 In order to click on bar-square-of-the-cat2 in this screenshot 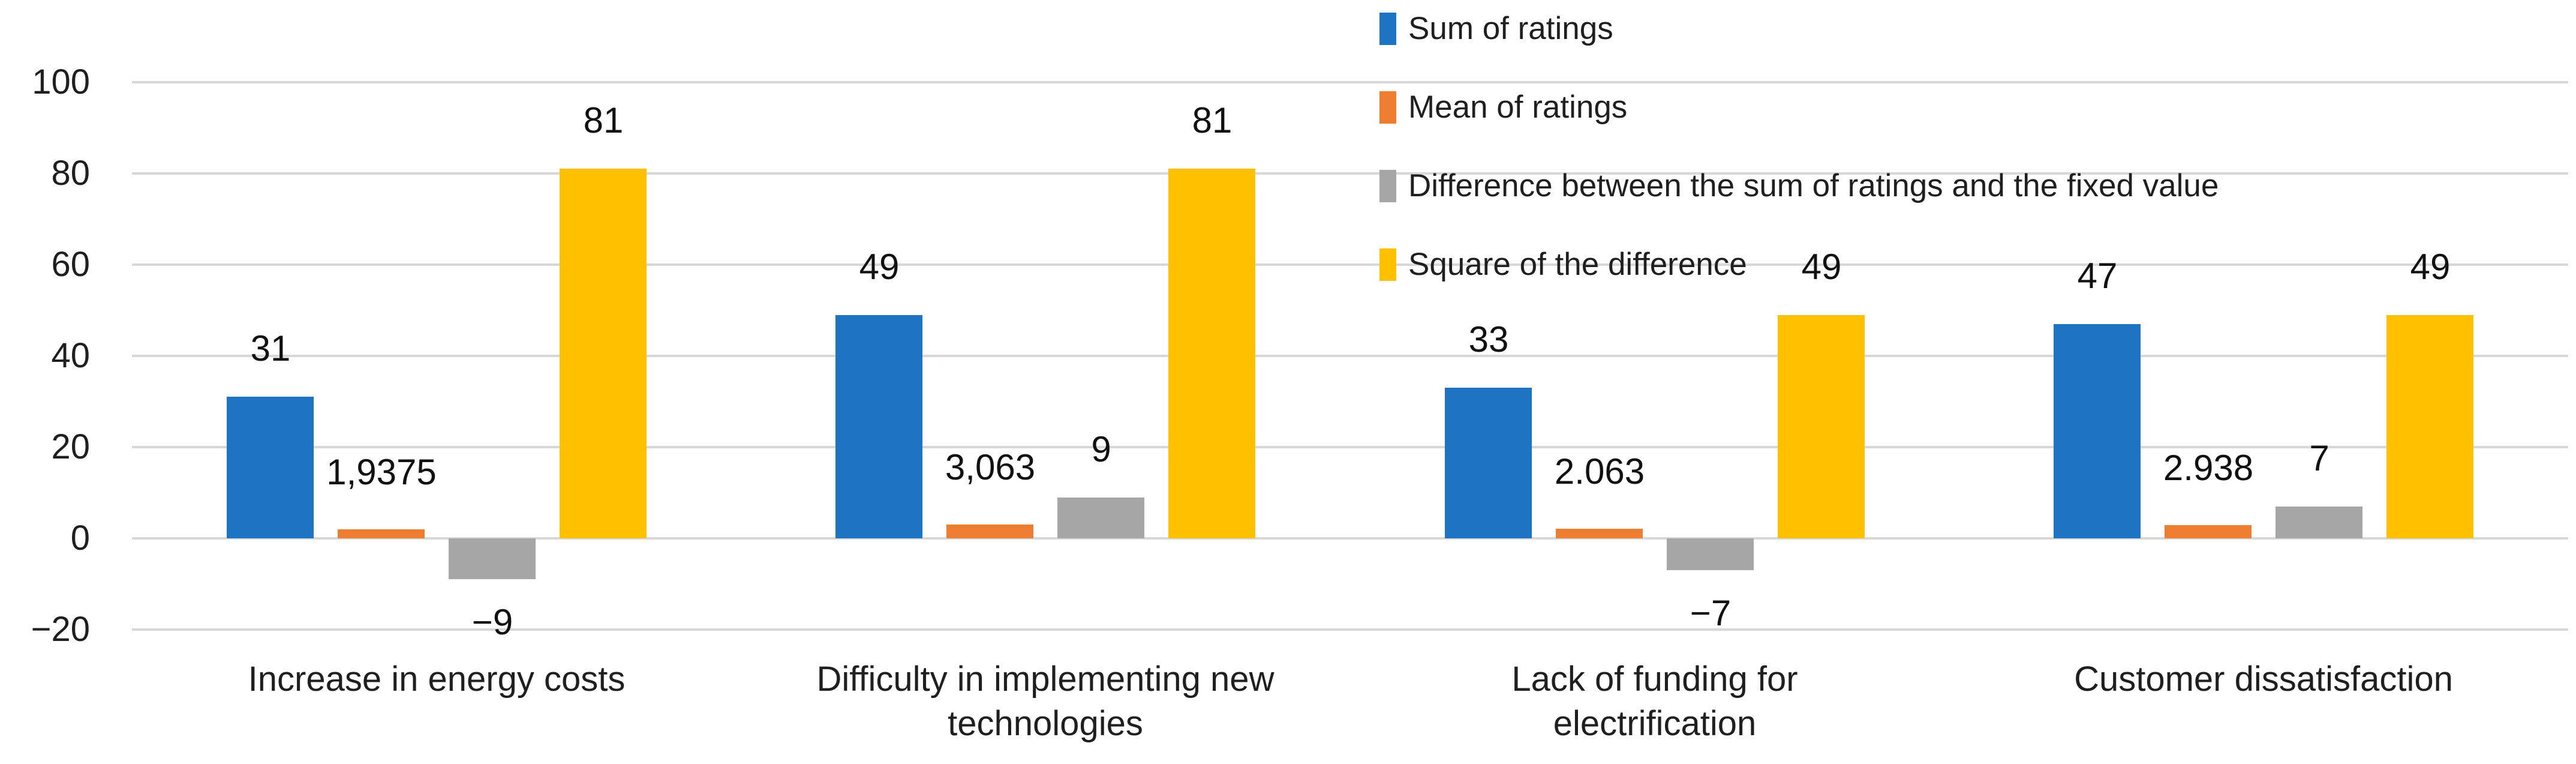, I will do `click(1212, 353)`.